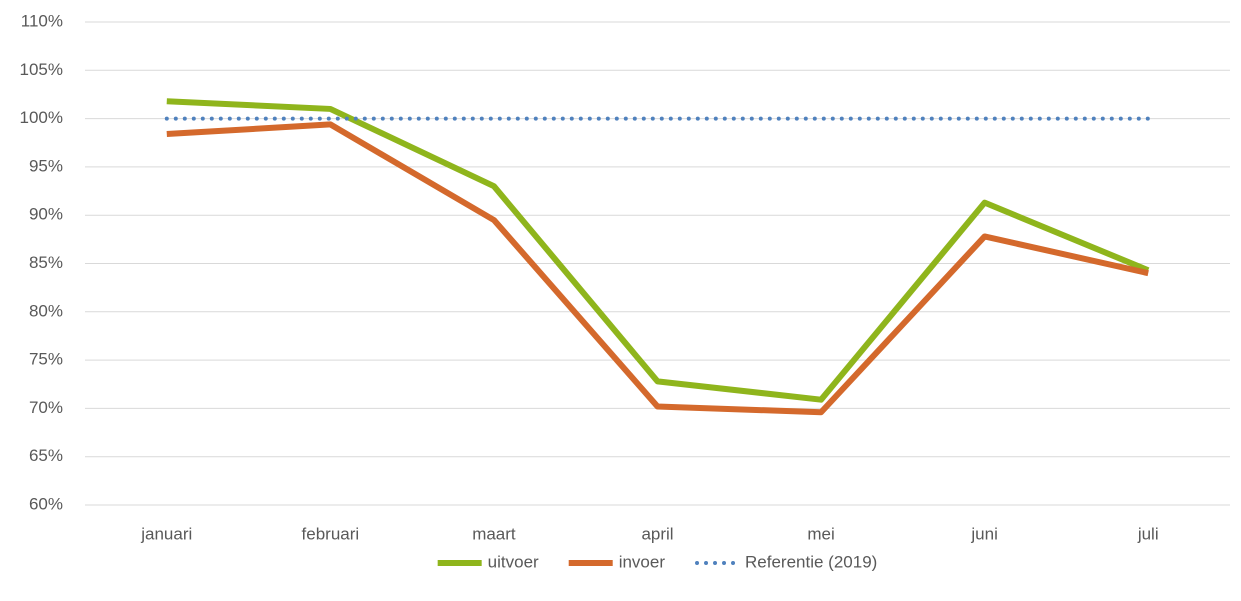  What do you see at coordinates (41, 117) in the screenshot?
I see `y-tick-label: 100%` at bounding box center [41, 117].